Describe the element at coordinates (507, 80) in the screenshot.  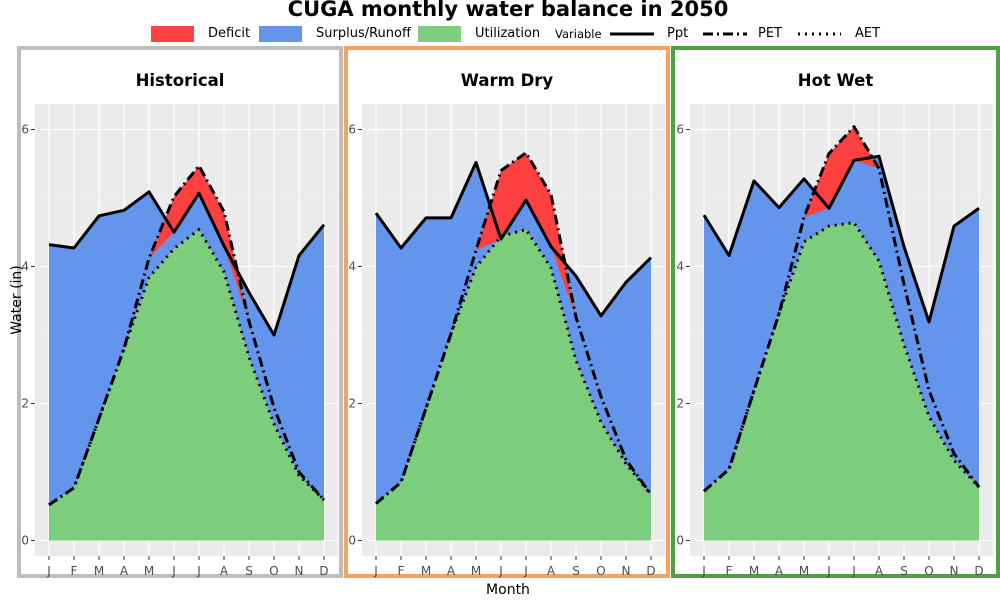
I see `panel-title-warm-dry: Warm Dry` at that location.